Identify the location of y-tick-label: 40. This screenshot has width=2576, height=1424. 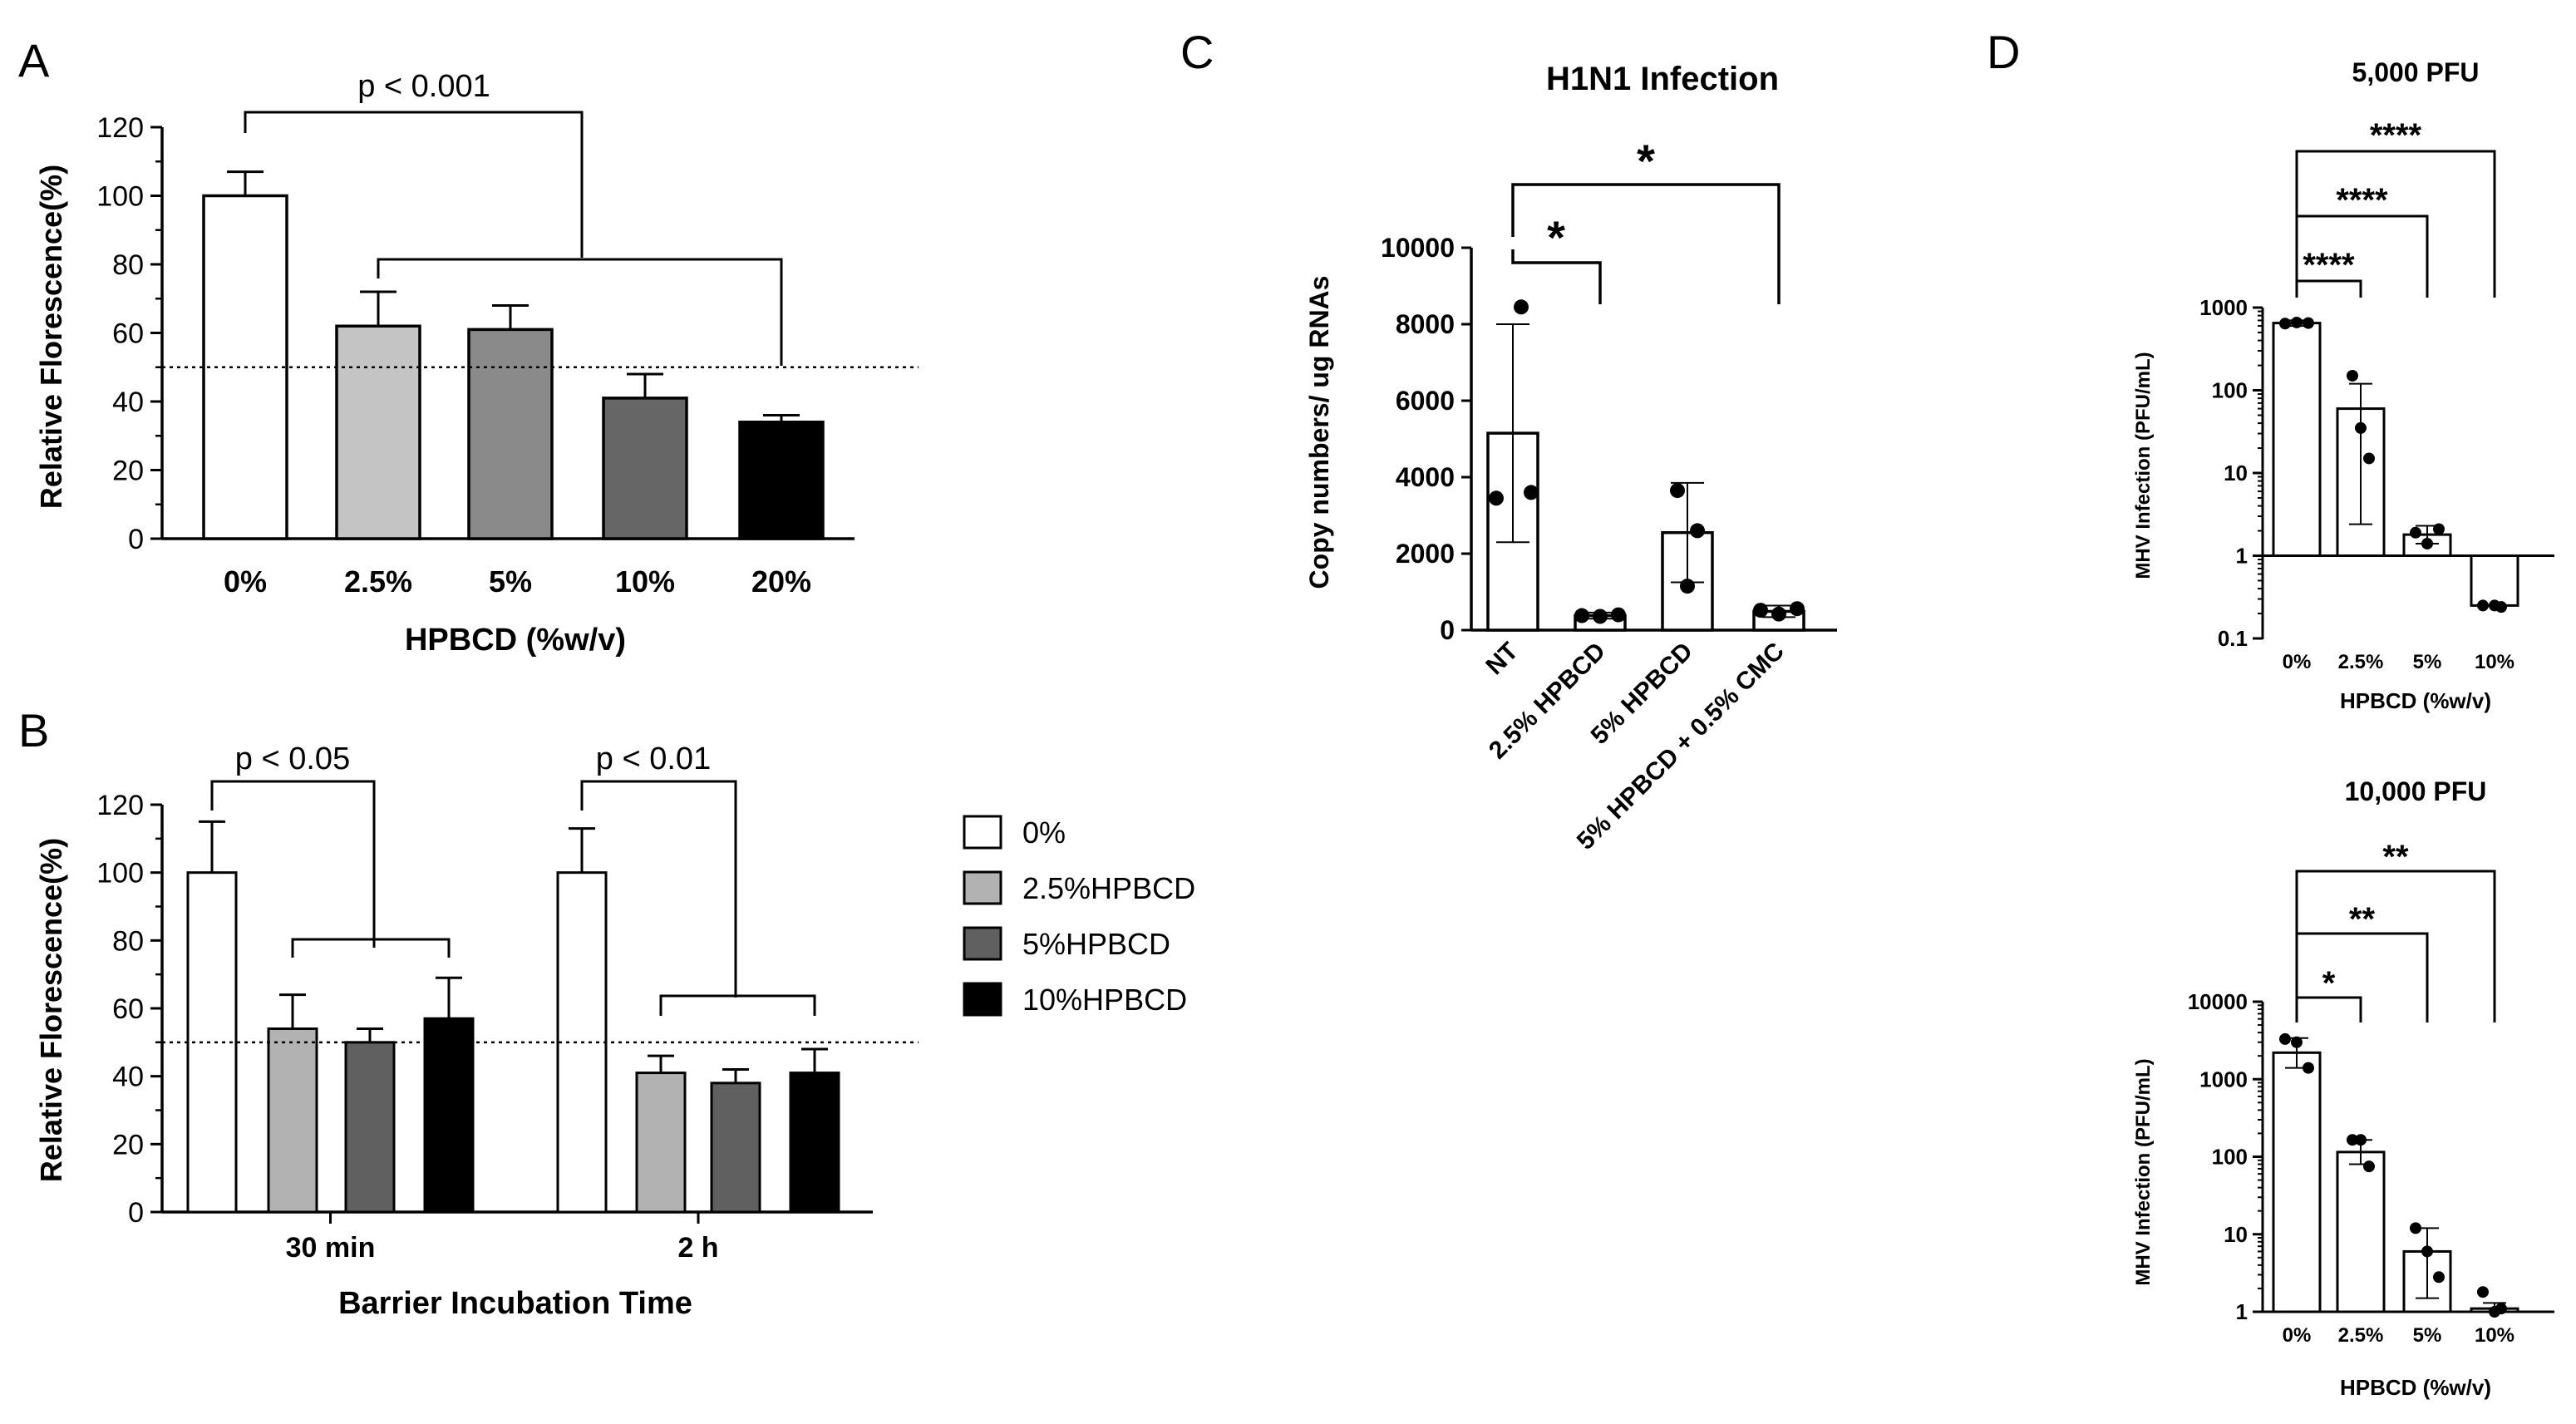
(128, 1077).